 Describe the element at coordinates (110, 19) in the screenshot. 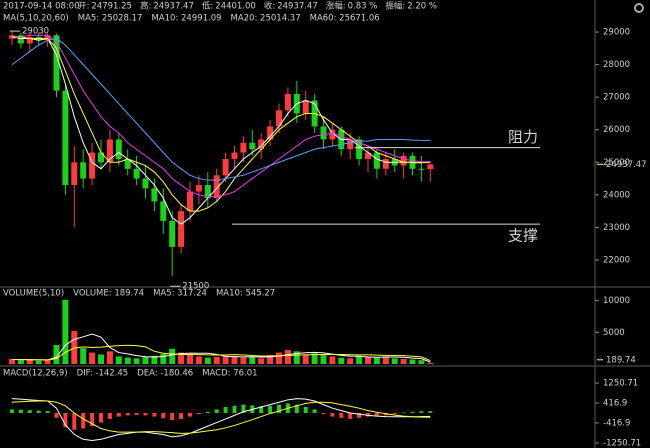

I see `legend-entry: MA5: 25028.17` at that location.